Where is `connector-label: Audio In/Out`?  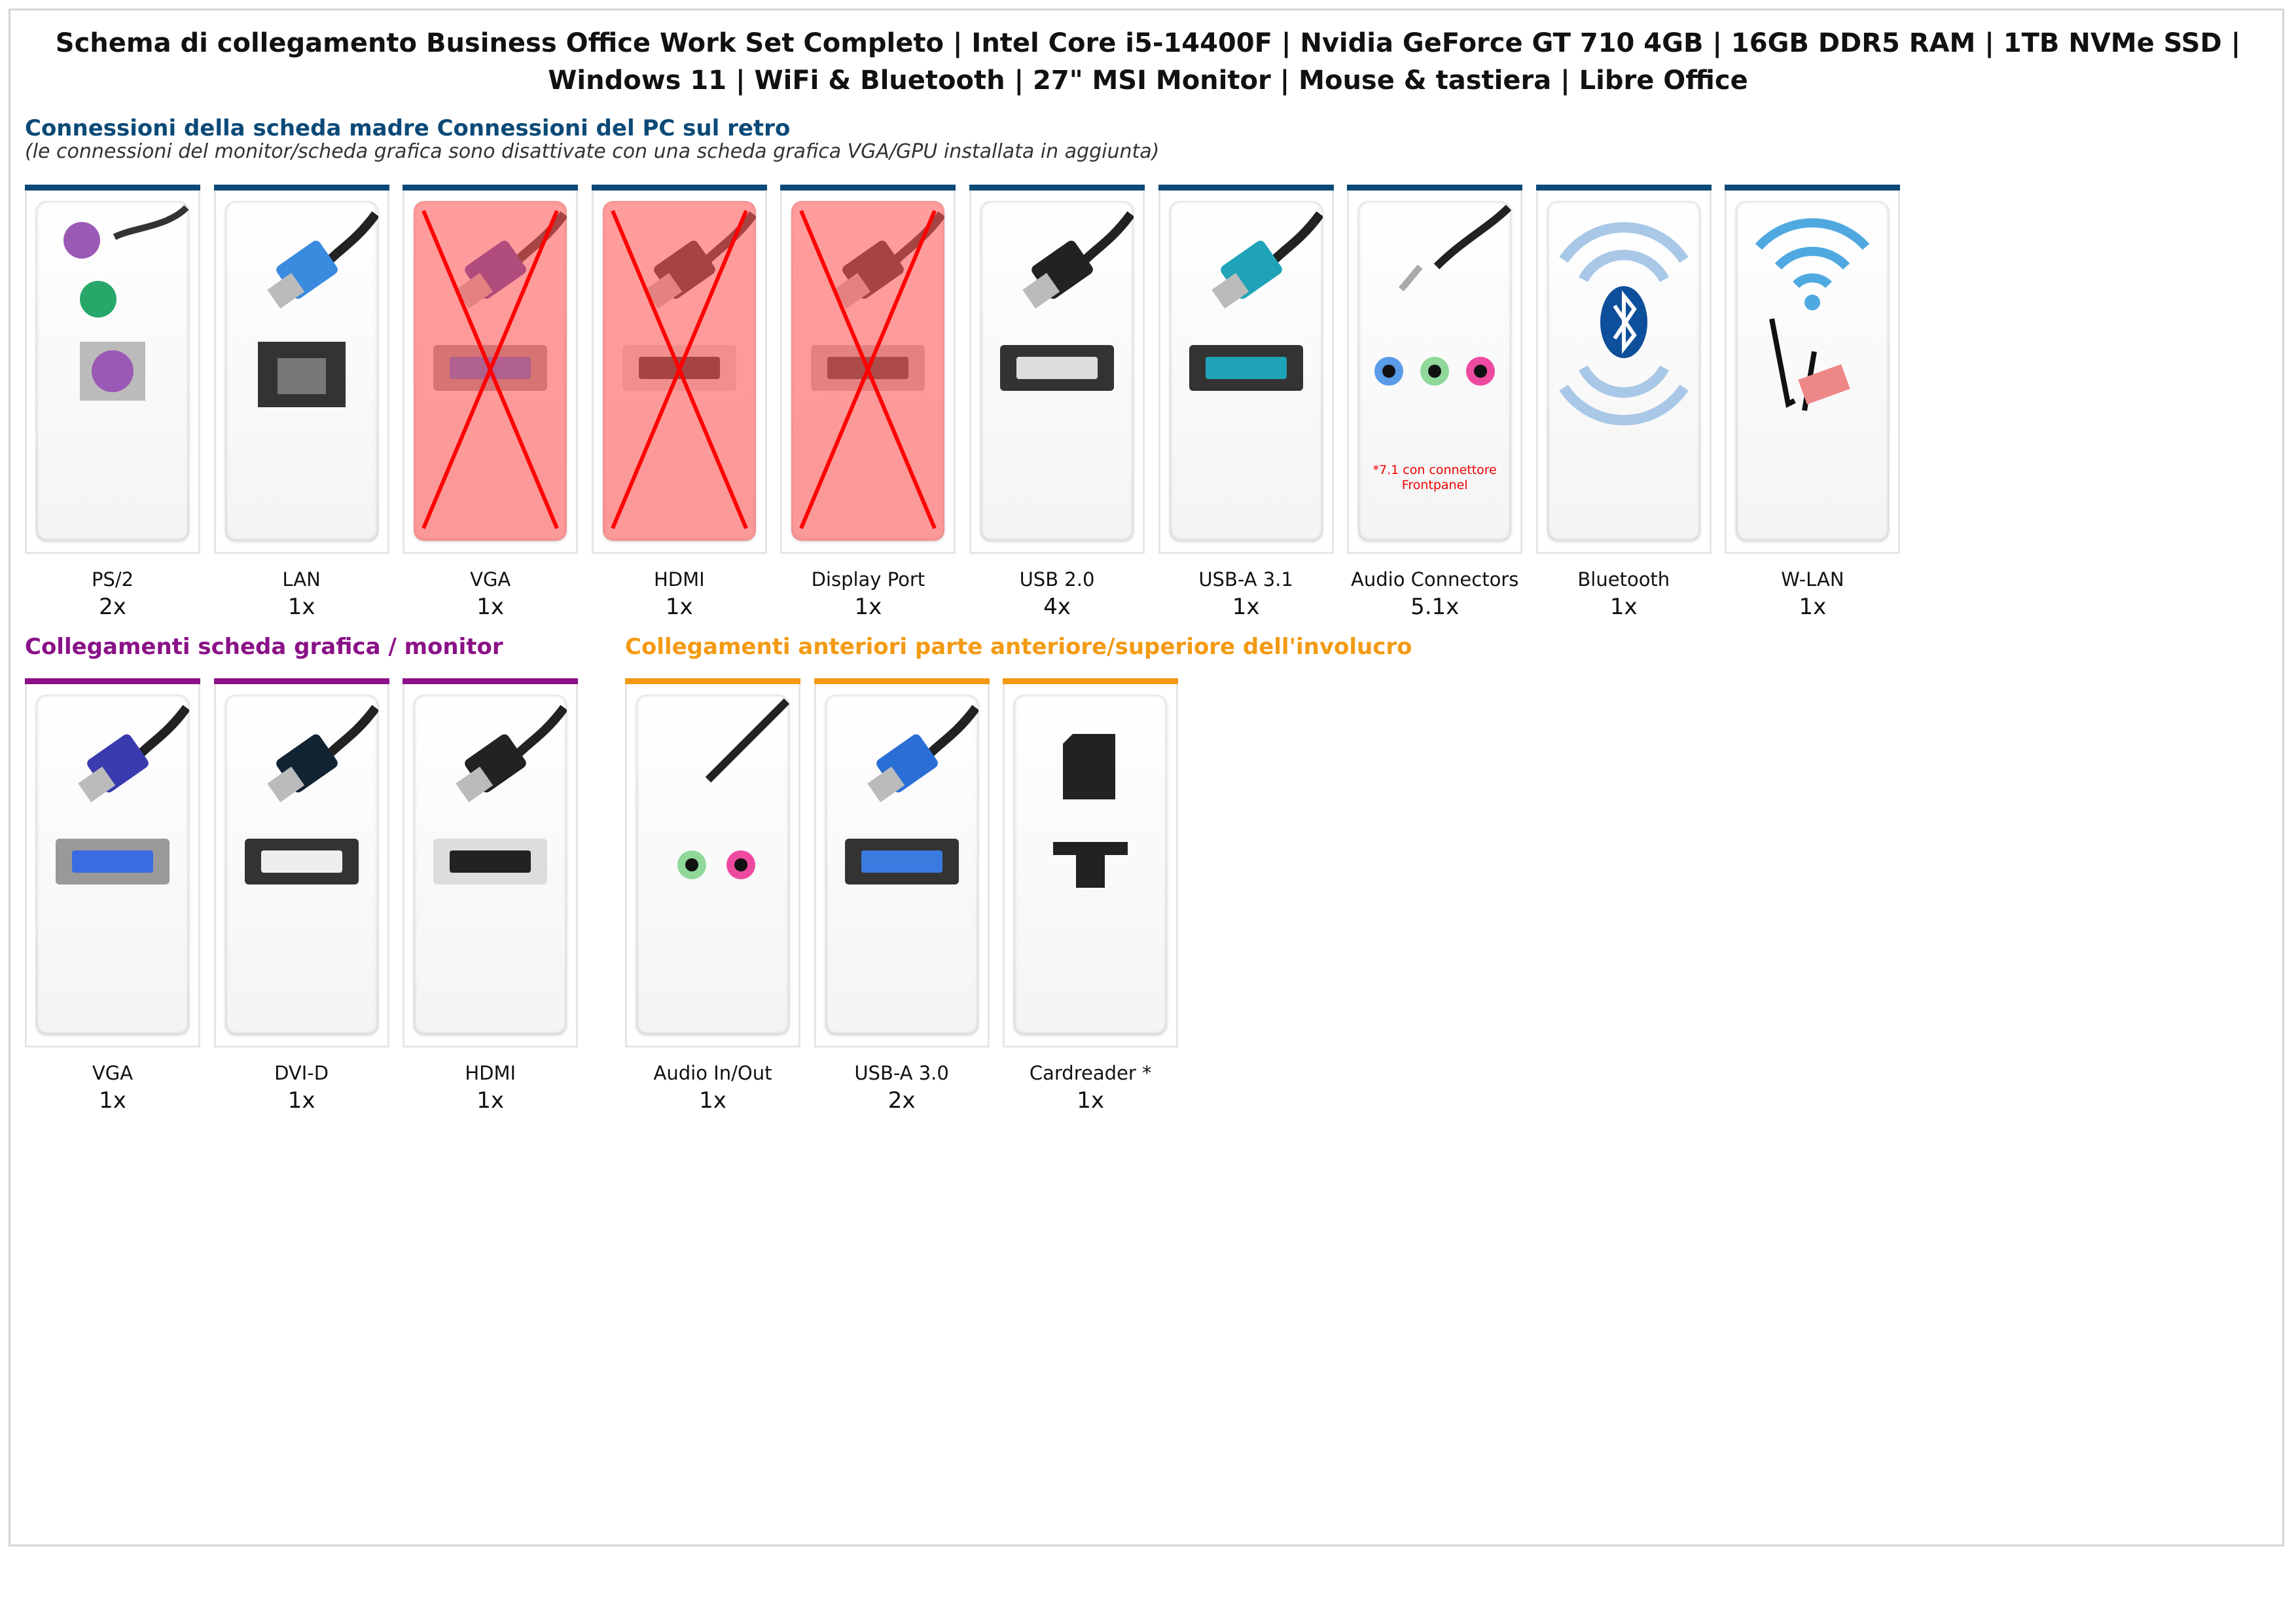 connector-label: Audio In/Out is located at coordinates (712, 1073).